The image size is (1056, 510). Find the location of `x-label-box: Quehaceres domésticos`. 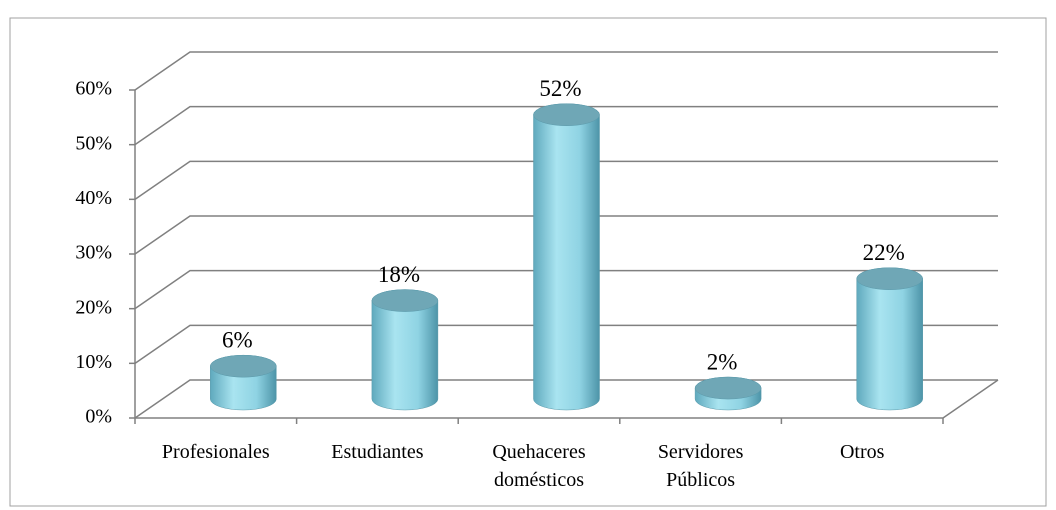

x-label-box: Quehaceres domésticos is located at coordinates (539, 466).